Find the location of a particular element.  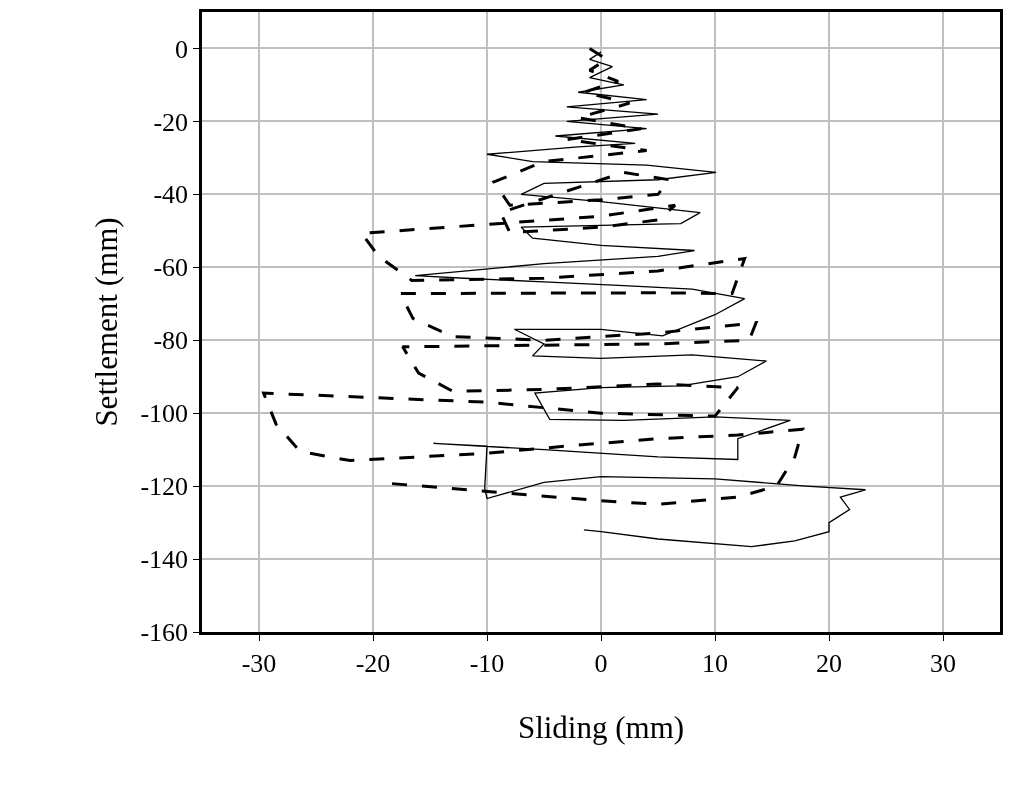

y-tick-label: 0 is located at coordinates (182, 49).